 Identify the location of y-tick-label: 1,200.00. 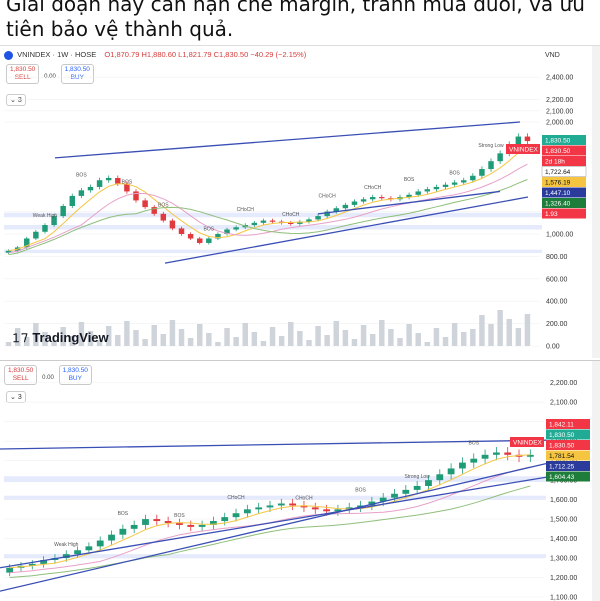
(563, 578).